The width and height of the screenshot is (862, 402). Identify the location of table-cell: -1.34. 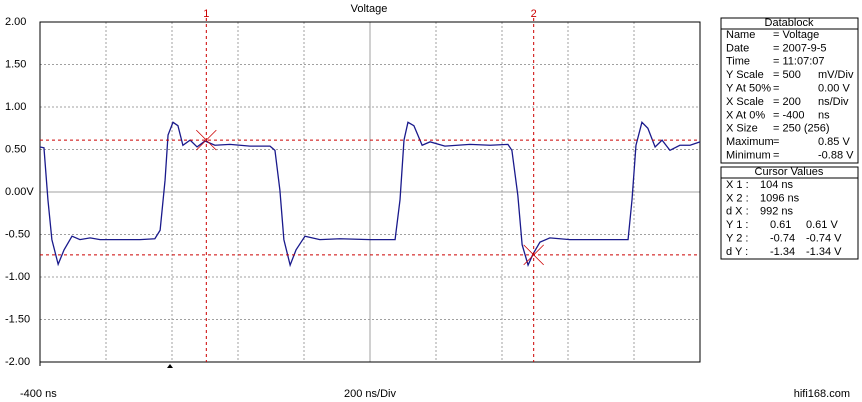
(782, 252).